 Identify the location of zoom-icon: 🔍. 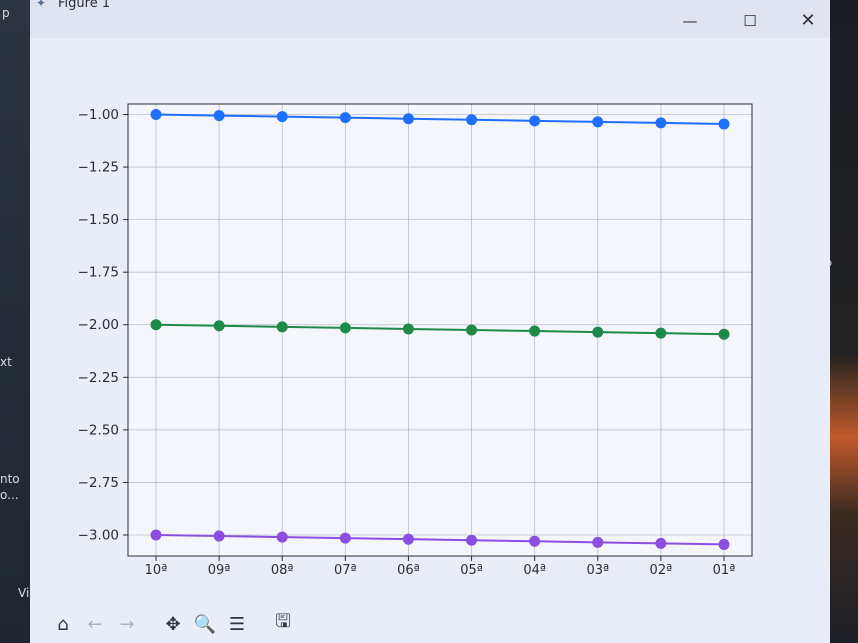
(205, 624).